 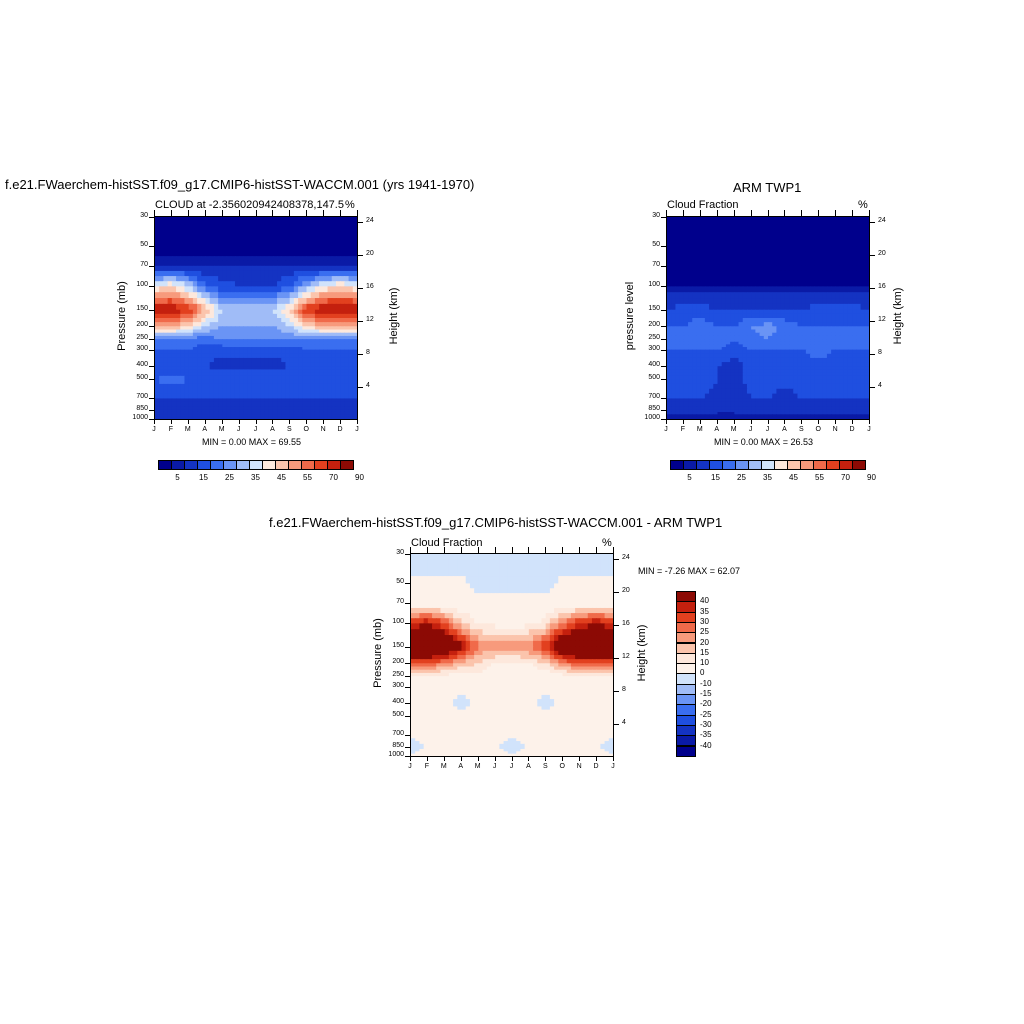 I want to click on height-tick-label: 4, so click(x=880, y=385).